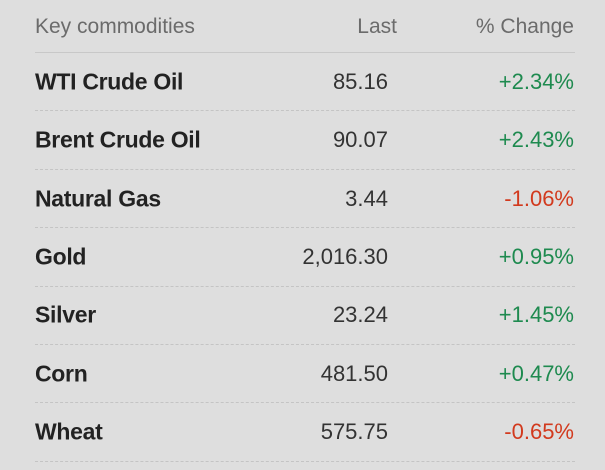  Describe the element at coordinates (360, 140) in the screenshot. I see `last-price: 90.07` at that location.